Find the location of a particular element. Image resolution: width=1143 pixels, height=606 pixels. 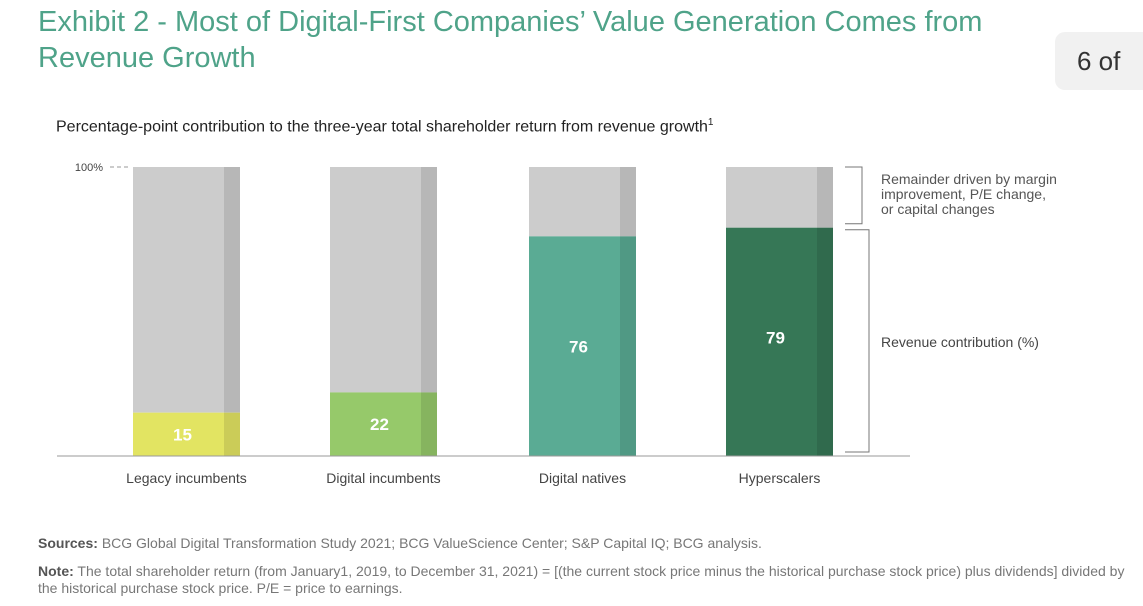

data-label: 22 is located at coordinates (379, 424).